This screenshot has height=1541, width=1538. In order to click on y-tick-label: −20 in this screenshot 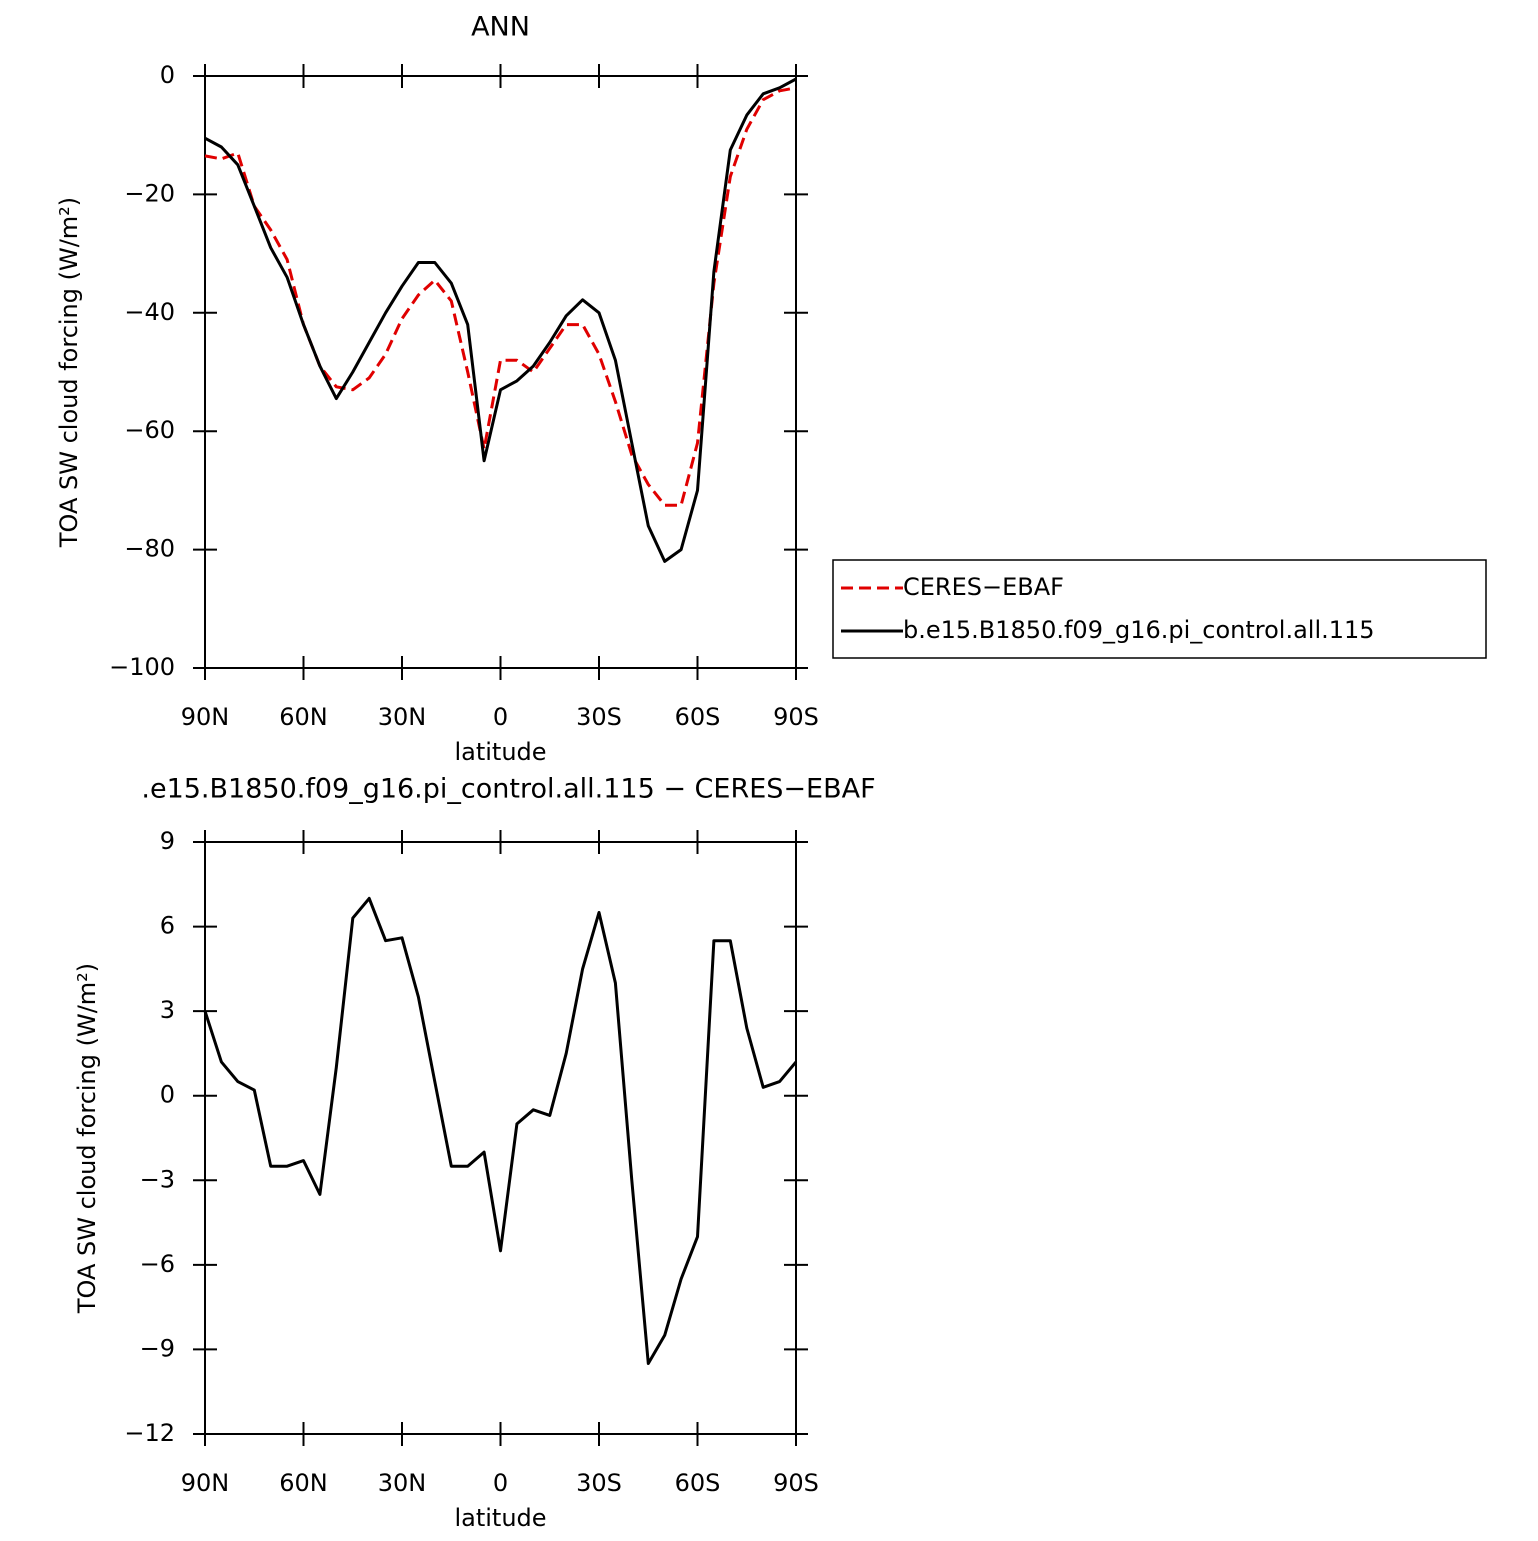, I will do `click(149, 193)`.